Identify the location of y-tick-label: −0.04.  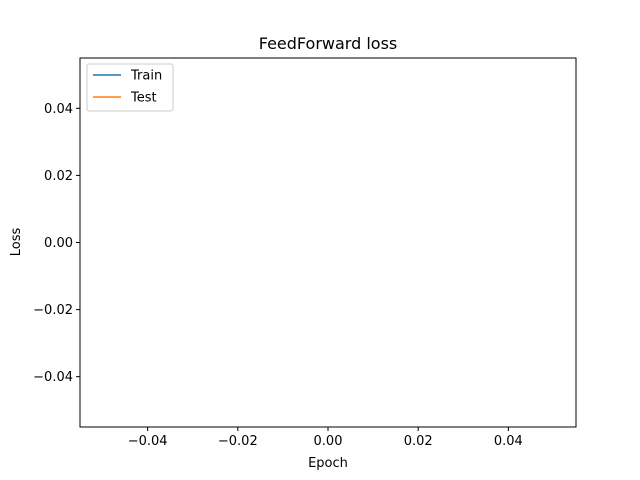
(53, 377).